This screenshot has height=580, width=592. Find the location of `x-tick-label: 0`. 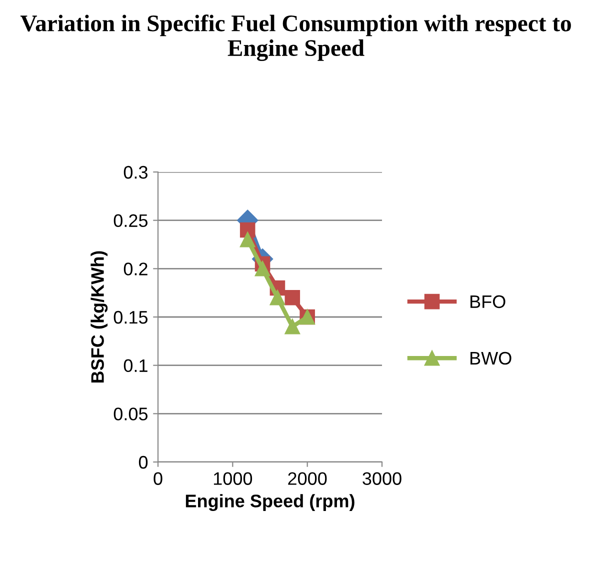

x-tick-label: 0 is located at coordinates (158, 478).